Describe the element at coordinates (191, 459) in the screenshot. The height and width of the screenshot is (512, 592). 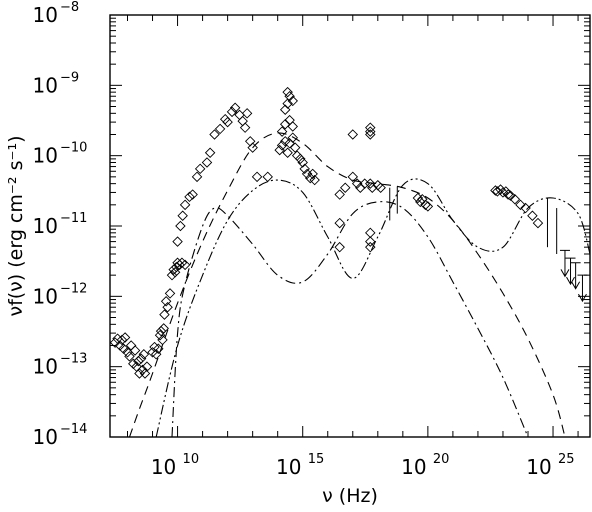
I see `x-tick-exponent: 10` at that location.